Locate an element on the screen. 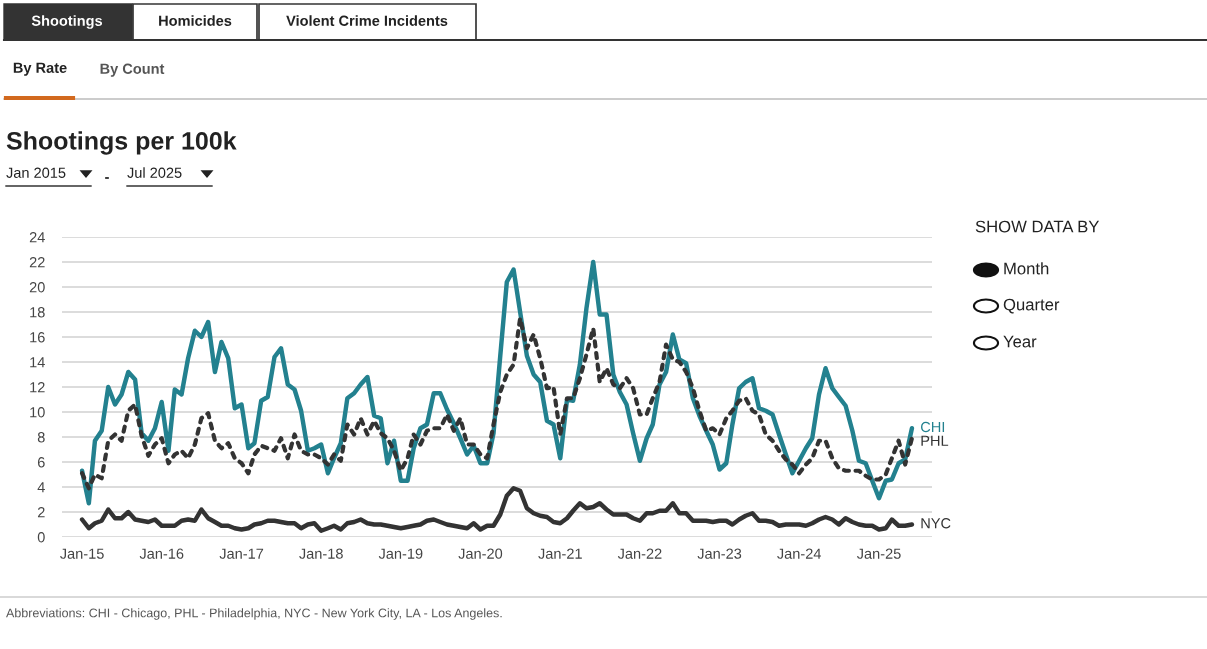 Image resolution: width=1207 pixels, height=649 pixels. line-series is located at coordinates (497, 509).